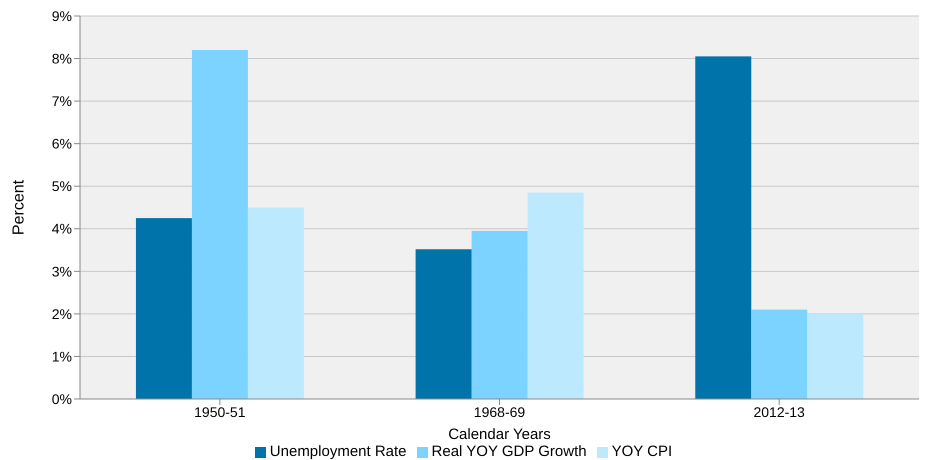 The height and width of the screenshot is (460, 927). What do you see at coordinates (62, 228) in the screenshot?
I see `y-tick-label: 4%` at bounding box center [62, 228].